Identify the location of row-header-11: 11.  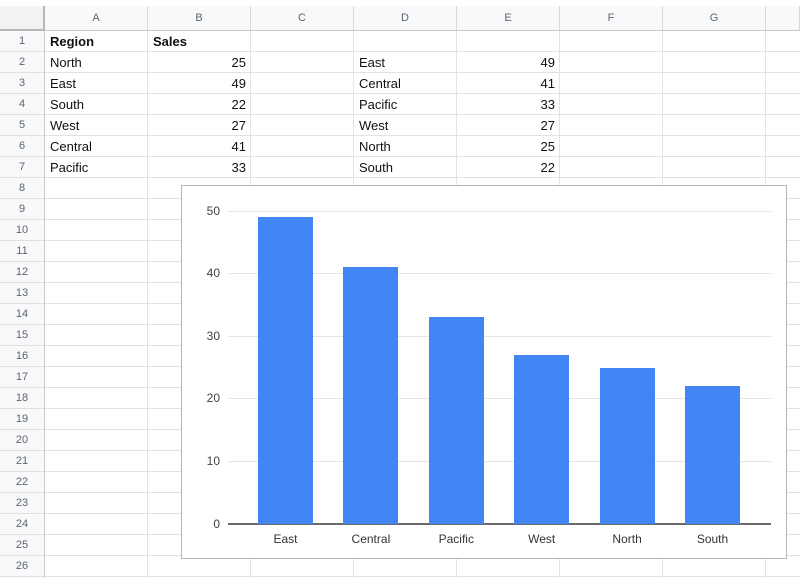
(22, 251).